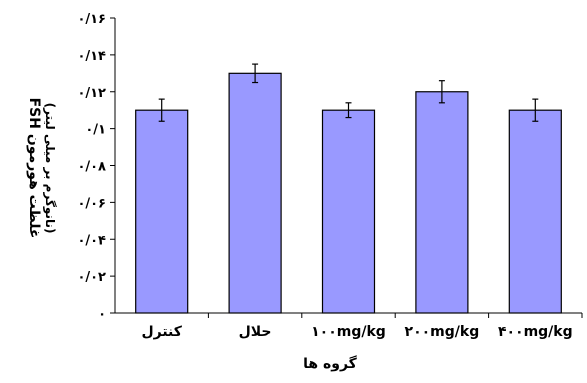 This screenshot has width=587, height=383. Describe the element at coordinates (161, 332) in the screenshot. I see `x-tick-label: کنترل` at that location.